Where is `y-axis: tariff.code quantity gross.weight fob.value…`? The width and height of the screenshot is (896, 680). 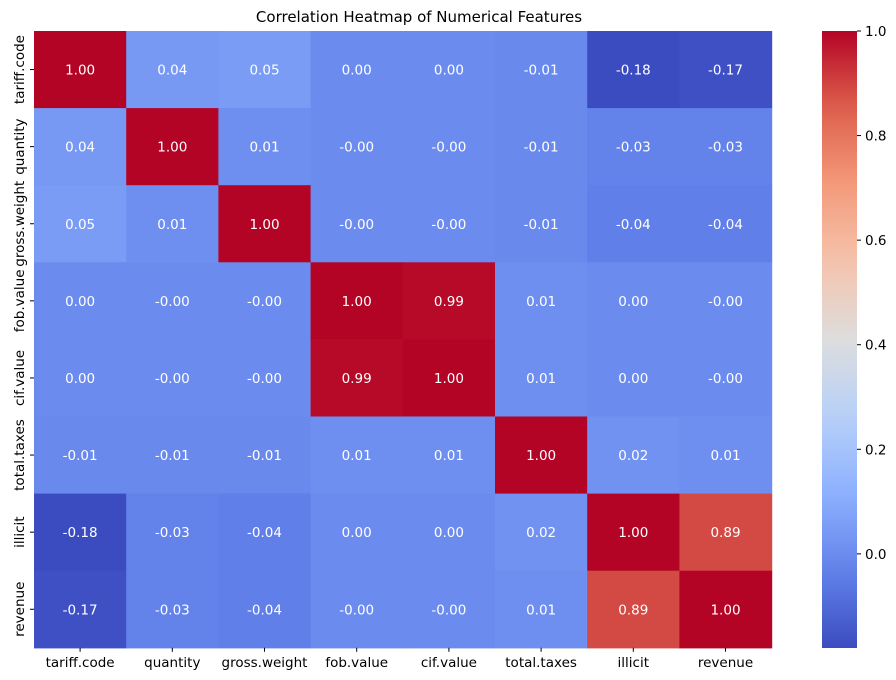
y-axis: tariff.code quantity gross.weight fob.value… is located at coordinates (23, 336).